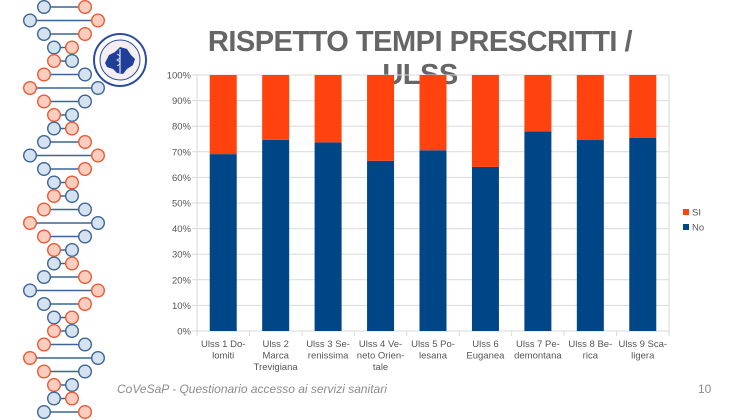  What do you see at coordinates (223, 356) in the screenshot?
I see `x-tick-label-line: lomiti` at bounding box center [223, 356].